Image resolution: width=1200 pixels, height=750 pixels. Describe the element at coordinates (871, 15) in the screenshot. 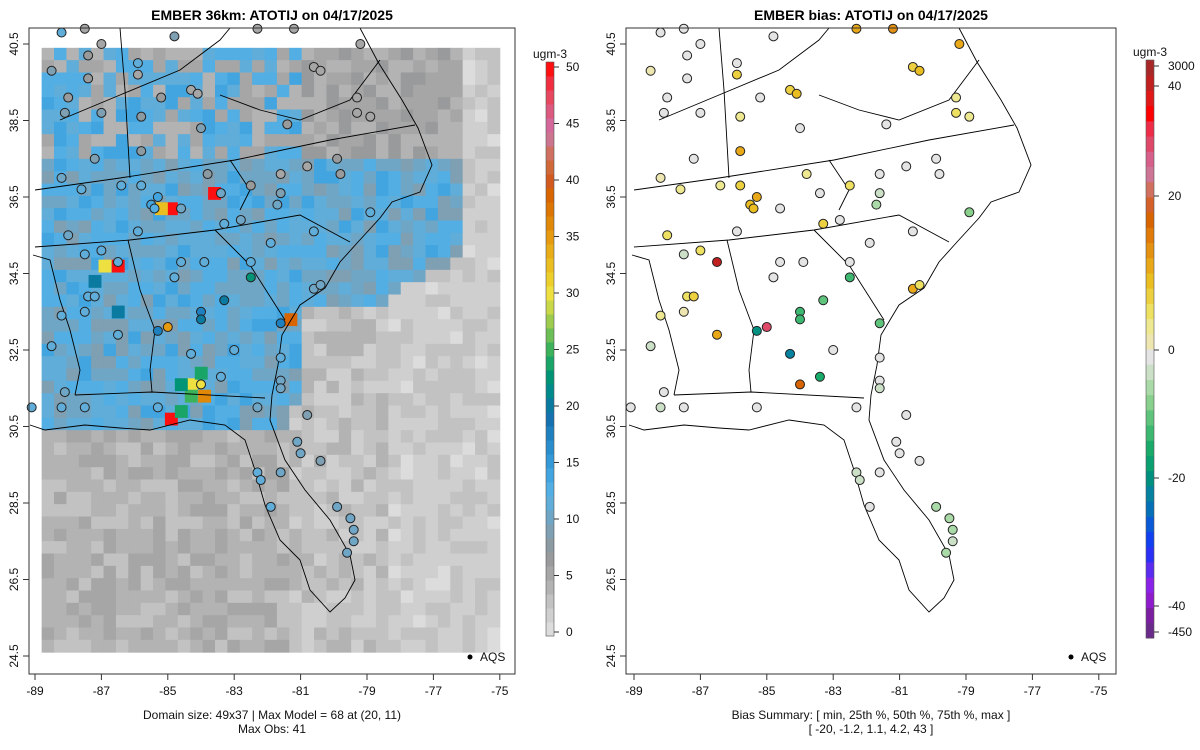

I see `bias-map-title: EMBER bias: ATOTIJ on 04/17/2025` at that location.